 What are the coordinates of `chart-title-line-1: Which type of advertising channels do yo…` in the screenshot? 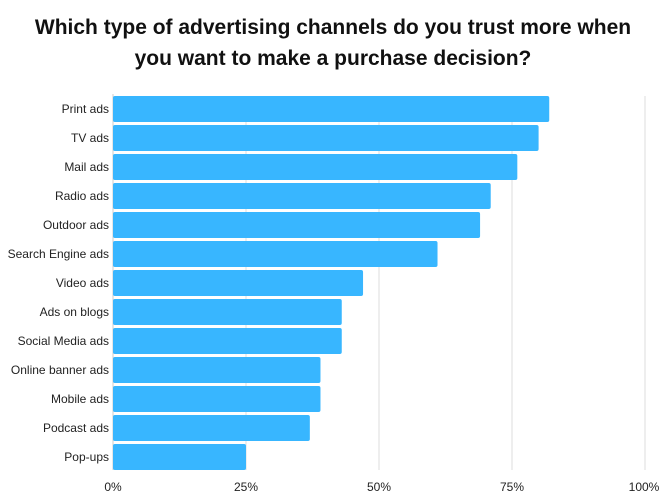 It's located at (333, 27).